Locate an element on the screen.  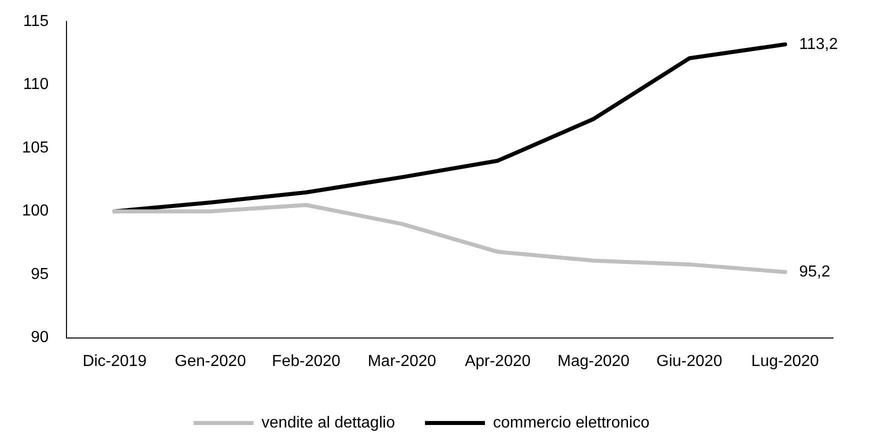
x-tick-label: Giu-2020 is located at coordinates (689, 361).